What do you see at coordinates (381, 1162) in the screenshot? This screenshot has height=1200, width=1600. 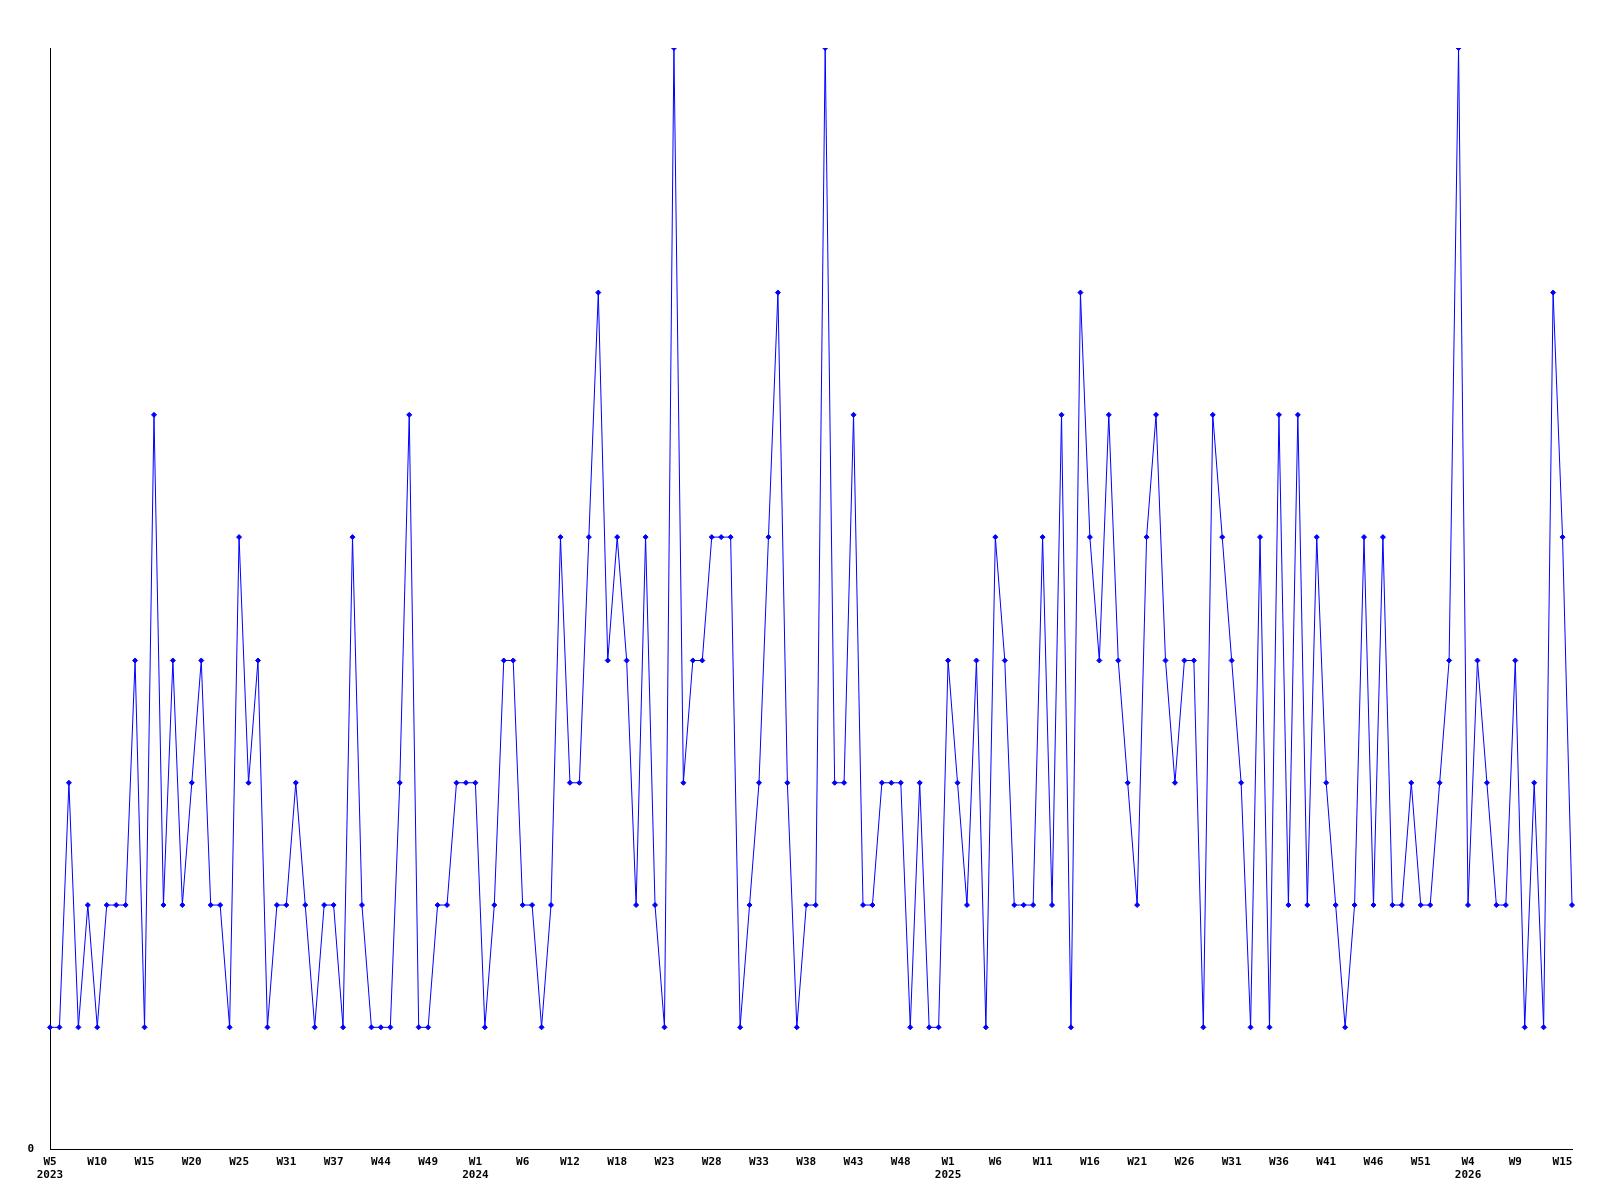 I see `x-tick-label: W44` at bounding box center [381, 1162].